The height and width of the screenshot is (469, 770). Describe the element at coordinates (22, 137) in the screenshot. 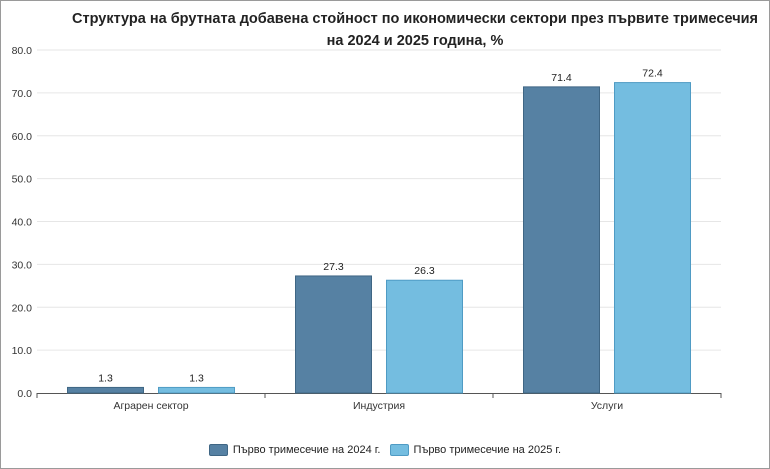

I see `y-tick-label: 60.0` at that location.